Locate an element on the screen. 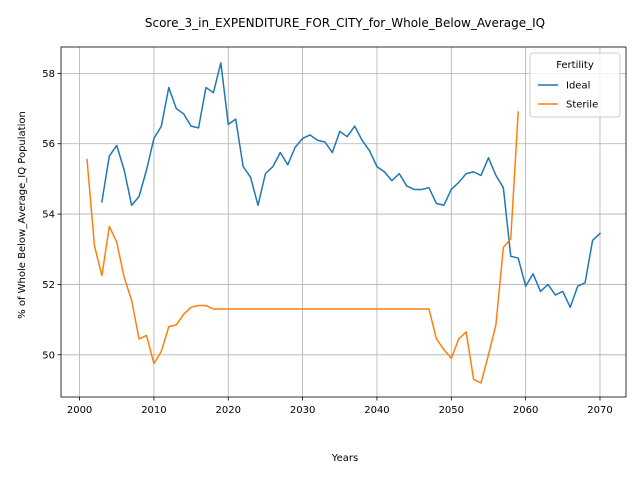 This screenshot has height=480, width=640. legend-label-sterile: Sterile is located at coordinates (582, 105).